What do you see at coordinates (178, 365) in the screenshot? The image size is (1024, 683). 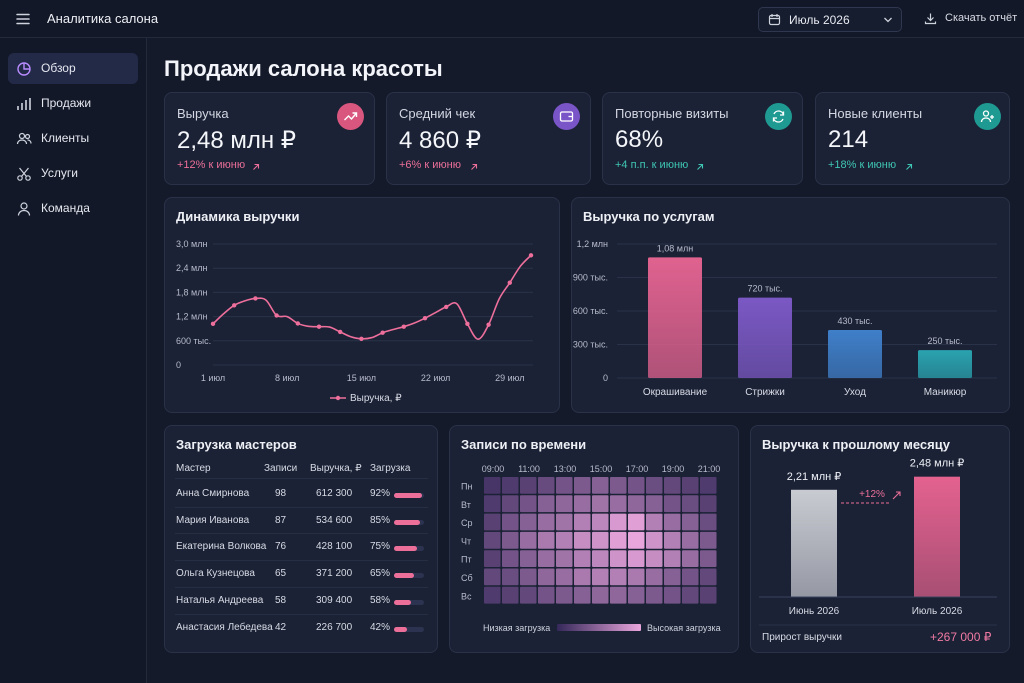 I see `y-tick-label: 0` at bounding box center [178, 365].